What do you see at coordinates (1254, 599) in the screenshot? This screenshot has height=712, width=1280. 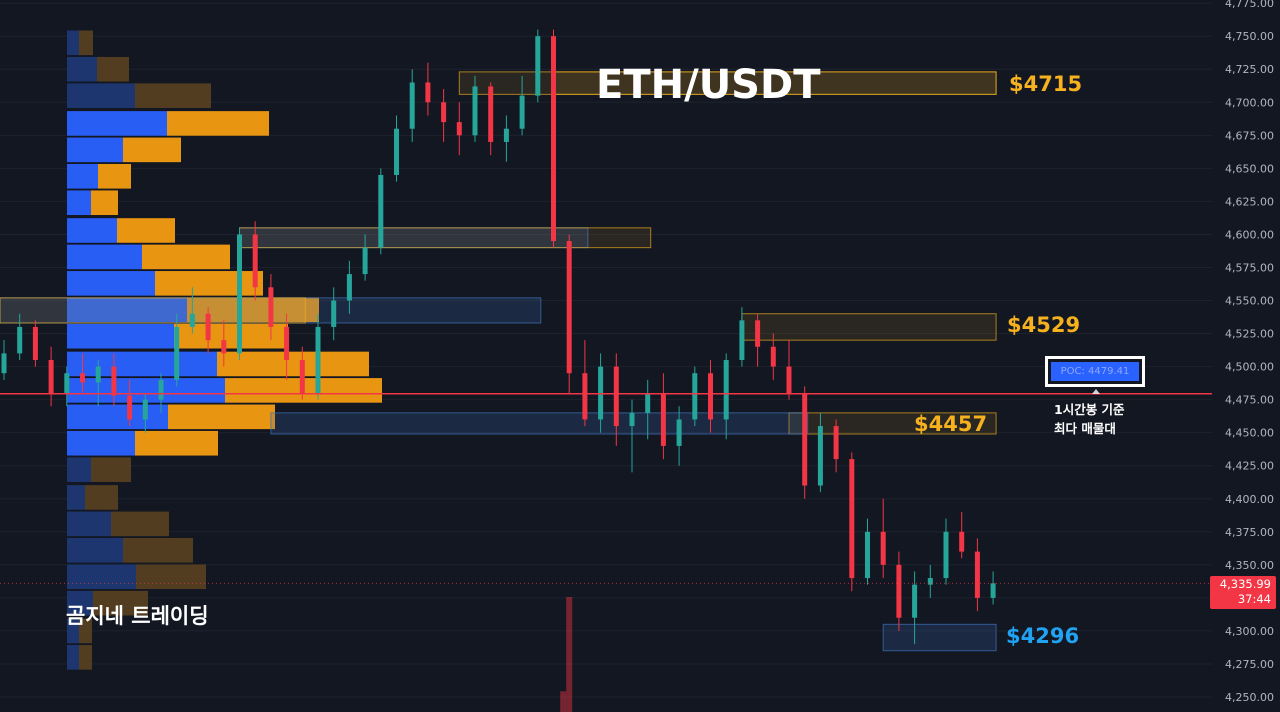 I see `bar-countdown: 37:44` at bounding box center [1254, 599].